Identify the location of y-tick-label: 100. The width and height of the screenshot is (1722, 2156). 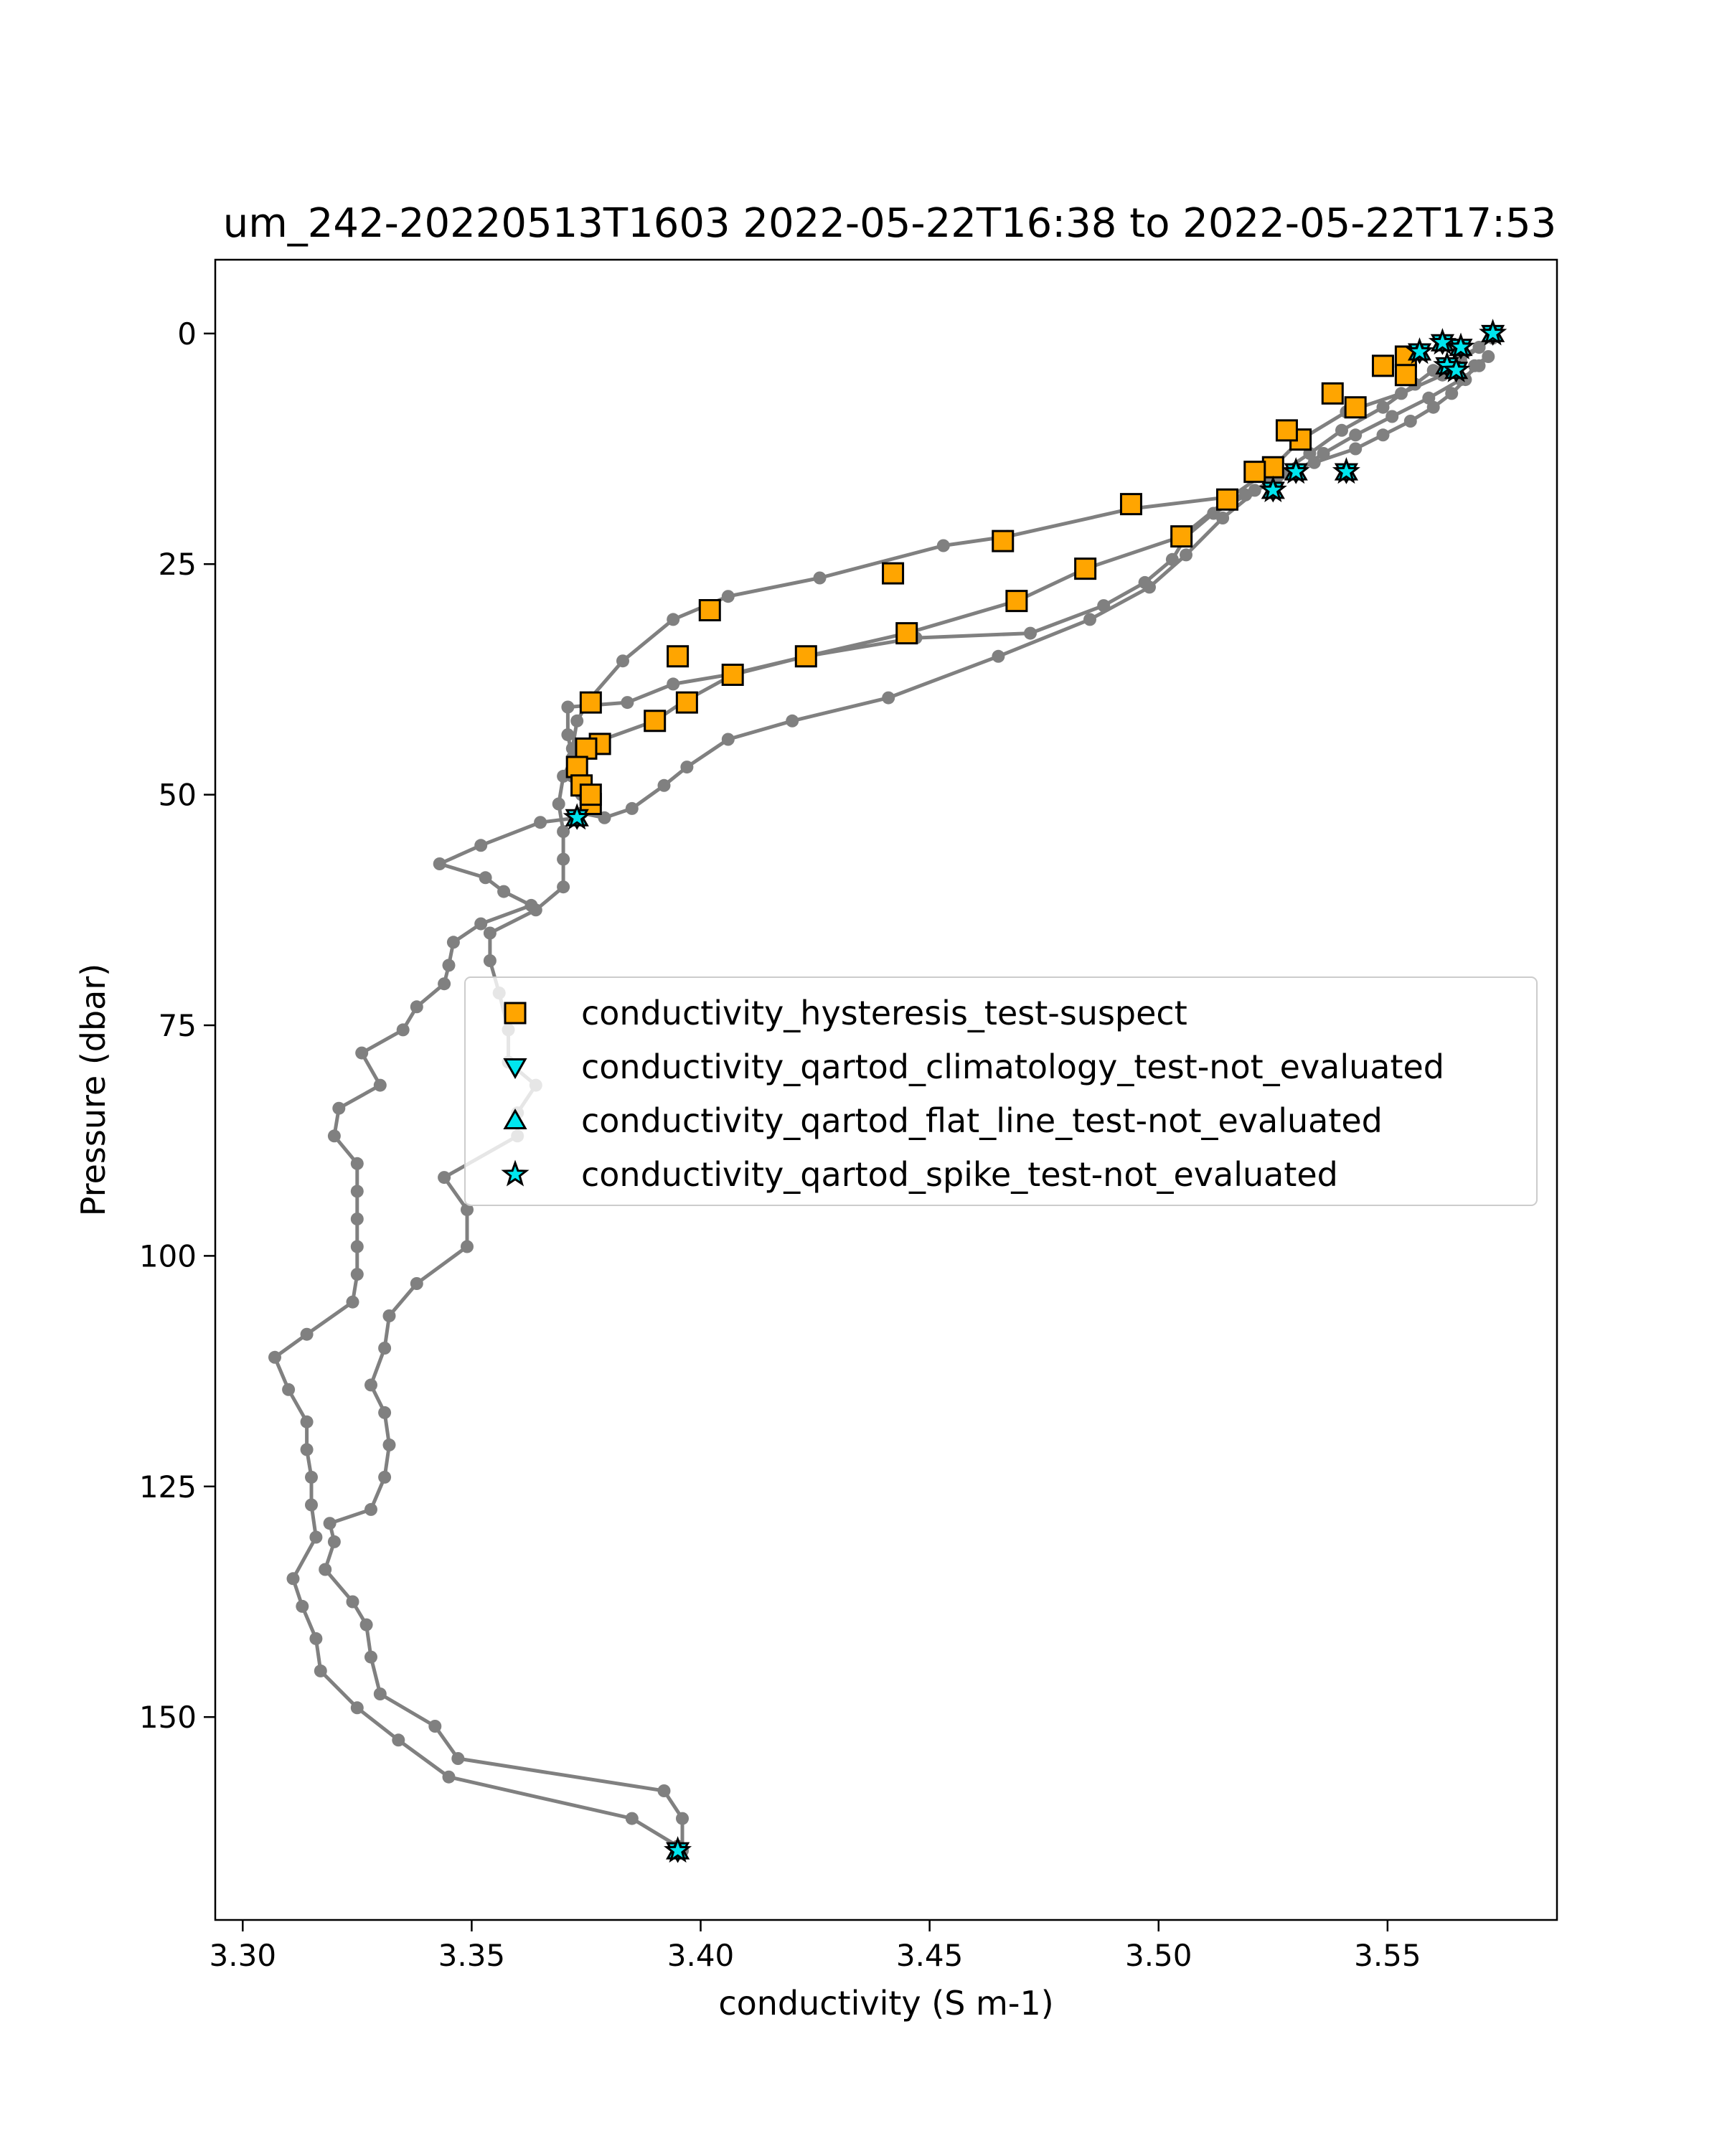
(168, 1256).